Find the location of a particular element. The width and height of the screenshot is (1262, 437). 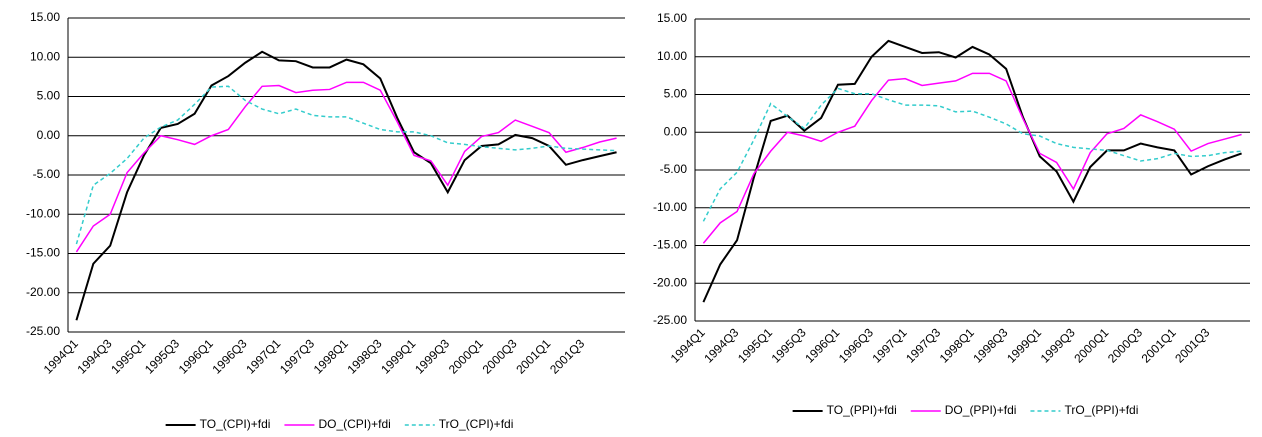

series-line is located at coordinates (972, 154).